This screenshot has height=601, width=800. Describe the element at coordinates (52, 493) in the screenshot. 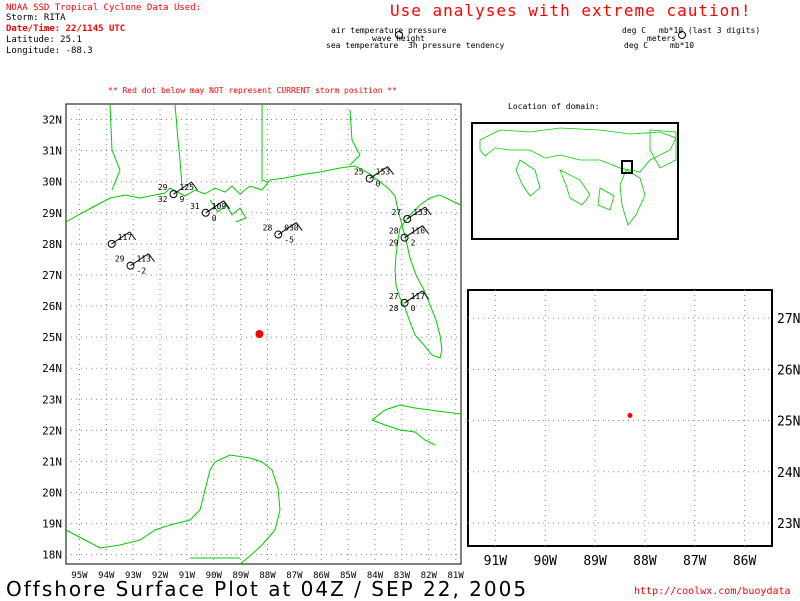

I see `lat-label: 20N` at that location.